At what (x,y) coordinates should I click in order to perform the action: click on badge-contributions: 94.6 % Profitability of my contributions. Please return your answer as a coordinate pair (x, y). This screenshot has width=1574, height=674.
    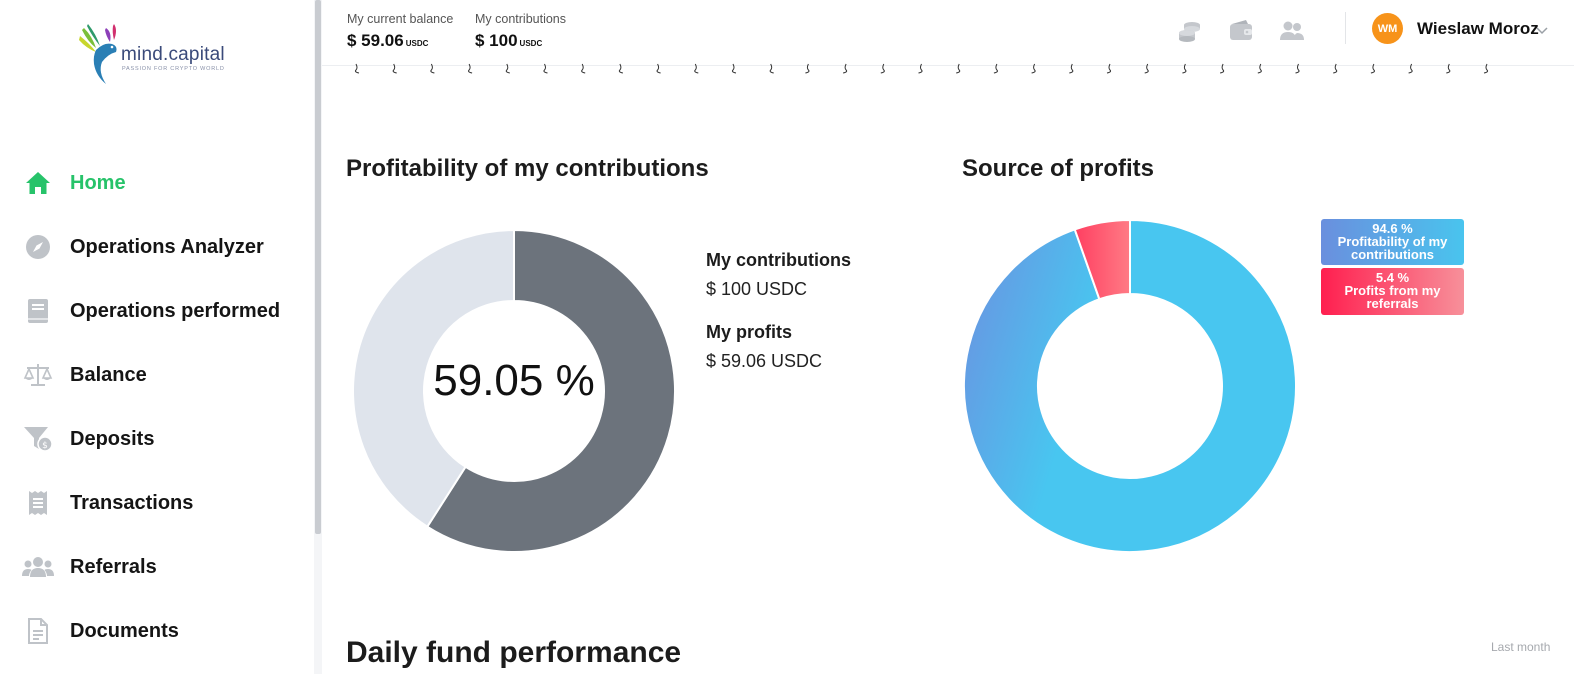
    Looking at the image, I should click on (1392, 242).